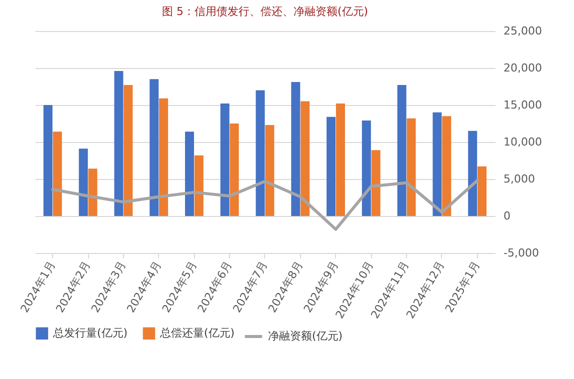 The width and height of the screenshot is (574, 379). I want to click on y-tick-label: -5,000, so click(521, 253).